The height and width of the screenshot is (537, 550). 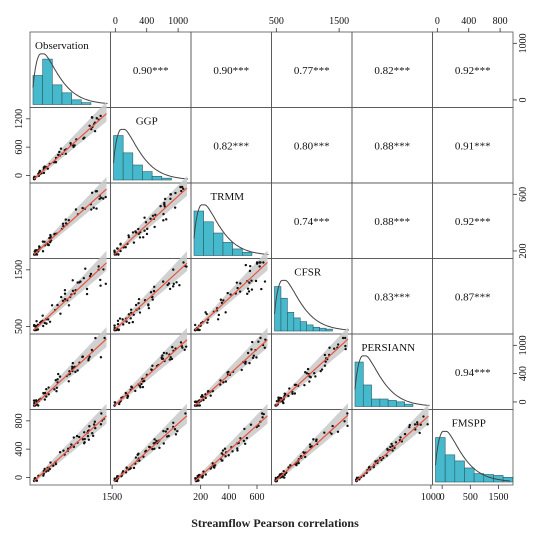 I want to click on corr-label-Observation-CFSR: 0.77***, so click(x=312, y=71).